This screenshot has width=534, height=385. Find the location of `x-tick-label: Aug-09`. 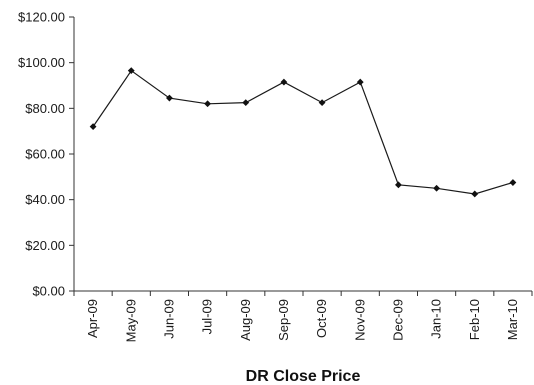

x-tick-label: Aug-09 is located at coordinates (245, 320).